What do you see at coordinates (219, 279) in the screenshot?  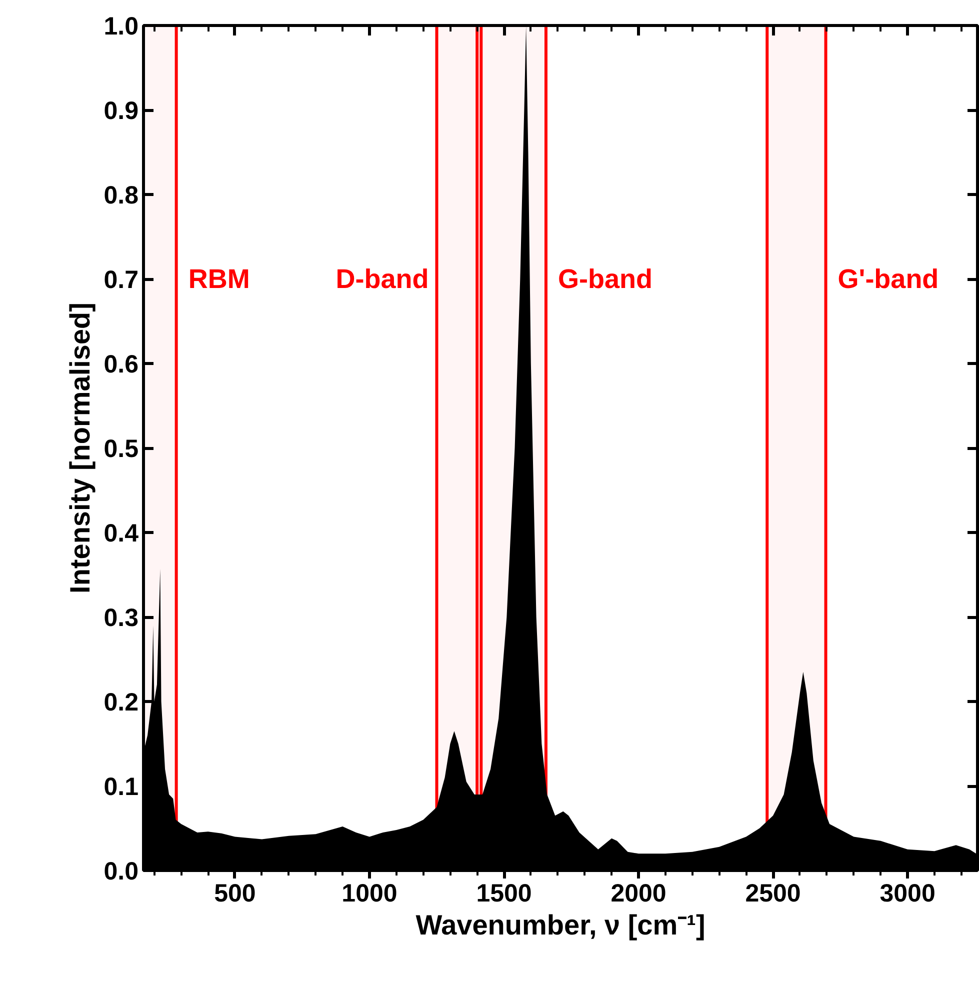 I see `band-label: RBM` at bounding box center [219, 279].